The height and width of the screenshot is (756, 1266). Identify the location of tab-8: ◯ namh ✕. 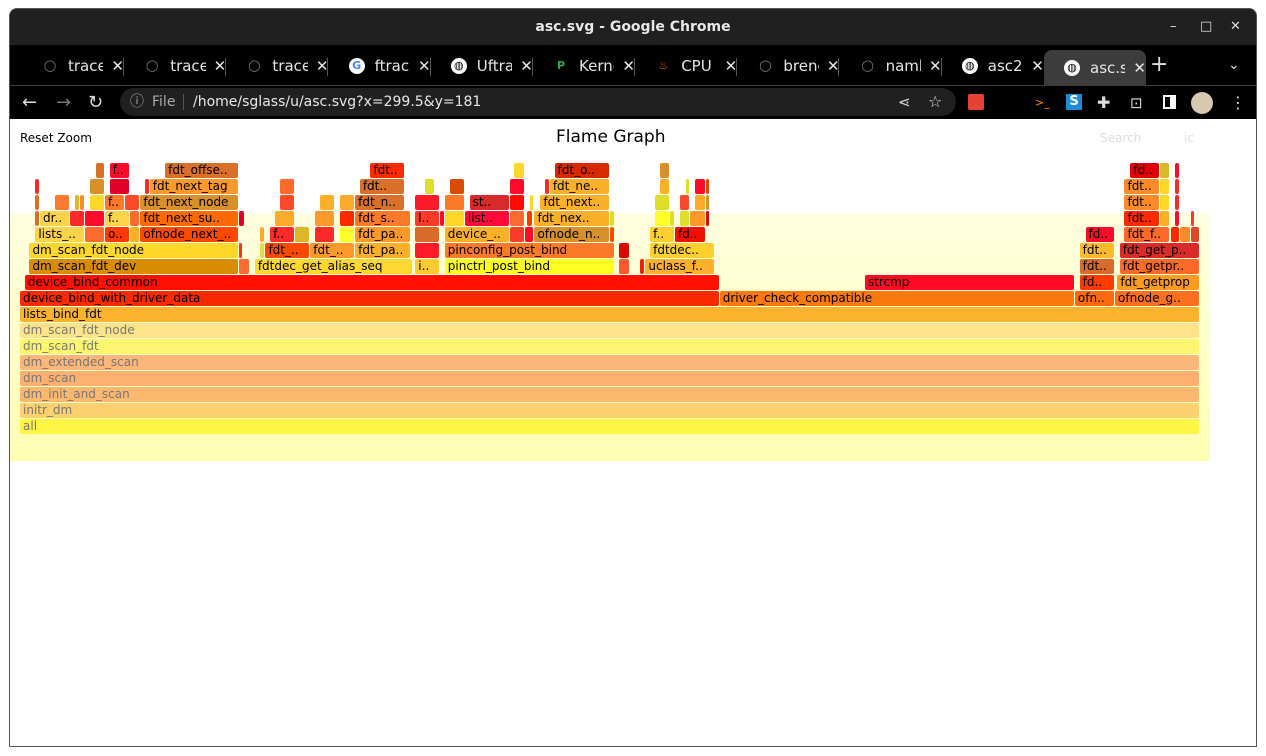
(891, 66).